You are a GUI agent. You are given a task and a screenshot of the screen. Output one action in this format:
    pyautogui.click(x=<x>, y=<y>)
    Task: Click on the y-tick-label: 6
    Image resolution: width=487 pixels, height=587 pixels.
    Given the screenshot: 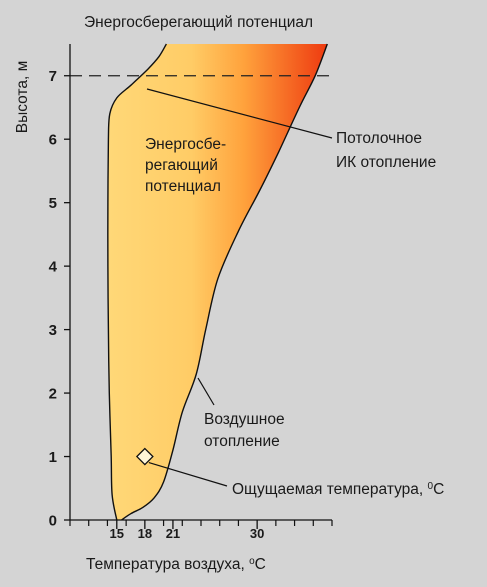 What is the action you would take?
    pyautogui.click(x=53, y=140)
    